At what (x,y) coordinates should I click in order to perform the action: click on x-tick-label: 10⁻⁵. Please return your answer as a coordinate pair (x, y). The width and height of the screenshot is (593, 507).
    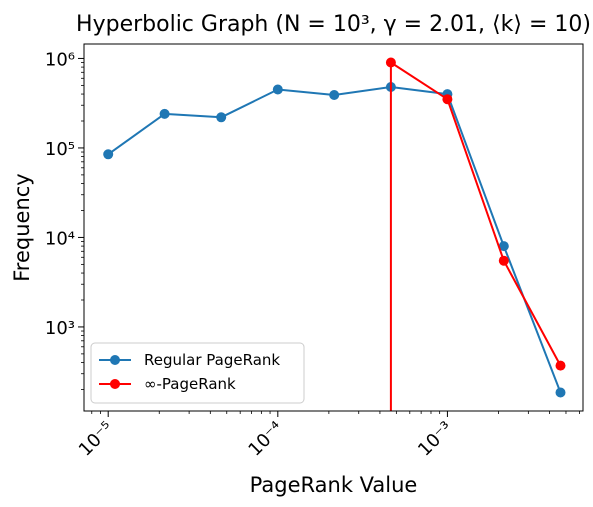
    Looking at the image, I should click on (96, 439).